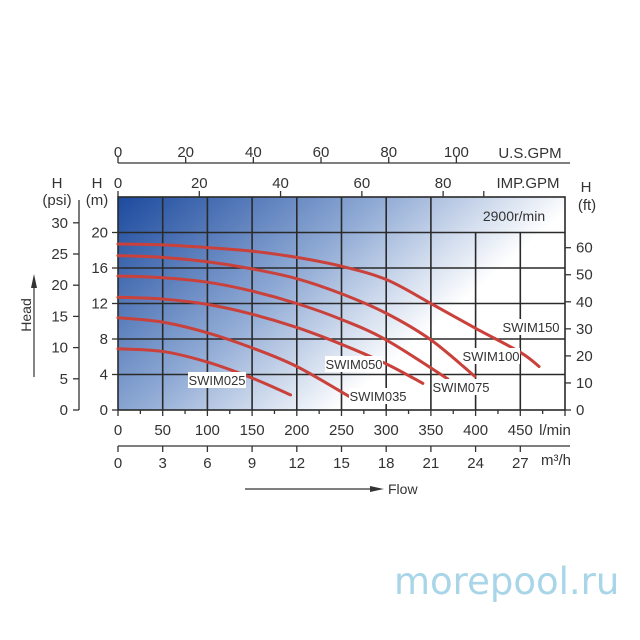 The height and width of the screenshot is (640, 640). What do you see at coordinates (253, 152) in the screenshot?
I see `usgpm-tick-label: 40` at bounding box center [253, 152].